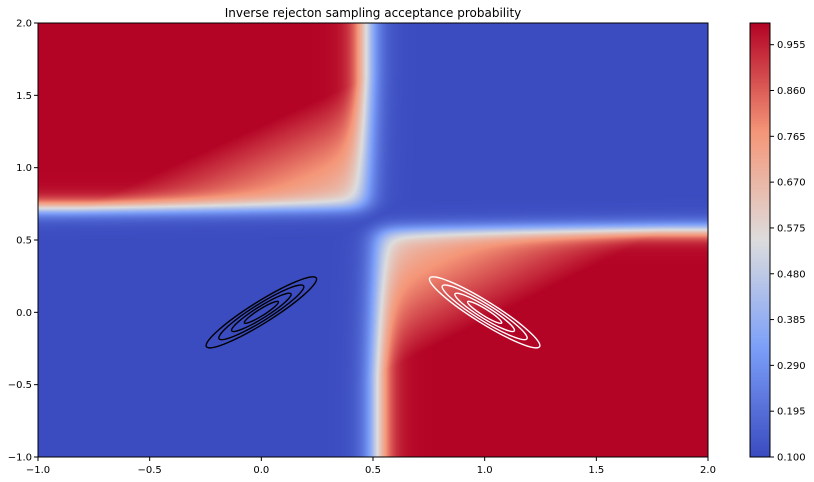 The image size is (814, 482). Describe the element at coordinates (485, 470) in the screenshot. I see `x-tick-label: 1.0` at that location.